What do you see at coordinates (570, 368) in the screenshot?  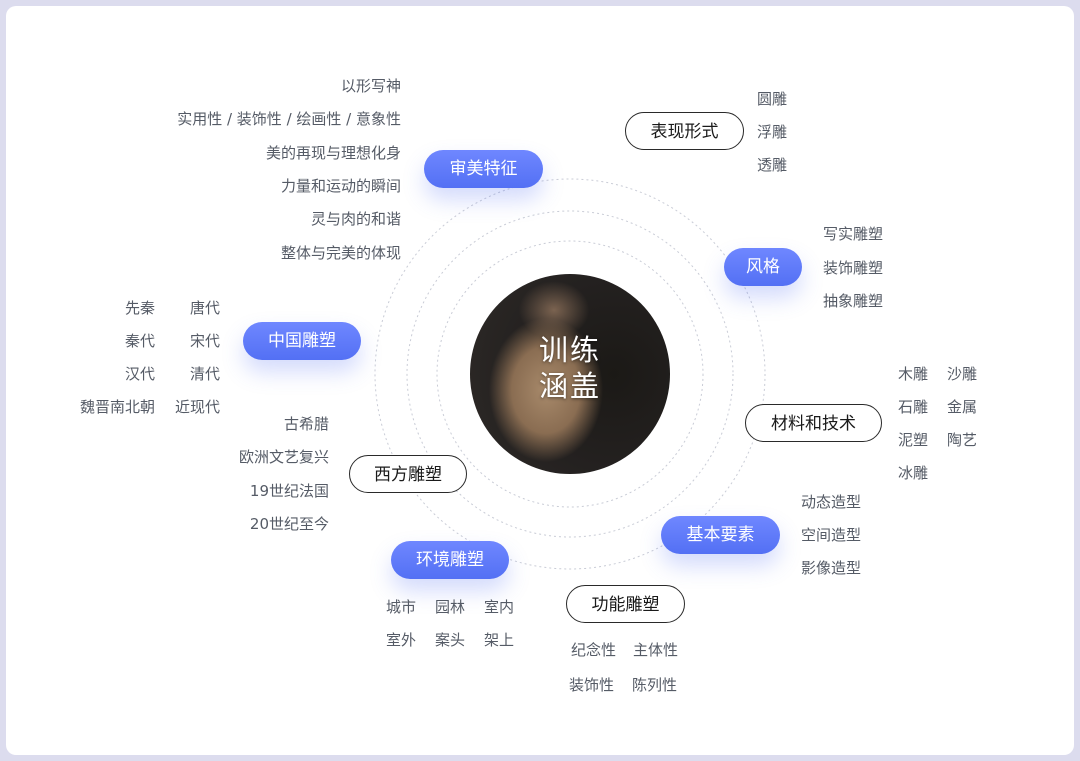 I see `center-title: 训练 涵盖` at bounding box center [570, 368].